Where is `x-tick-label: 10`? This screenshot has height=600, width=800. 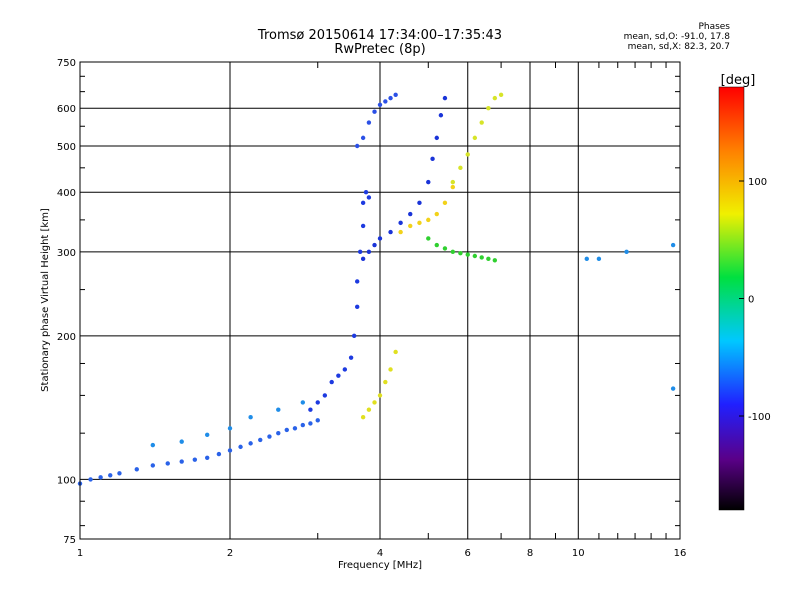 x-tick-label: 10 is located at coordinates (578, 553).